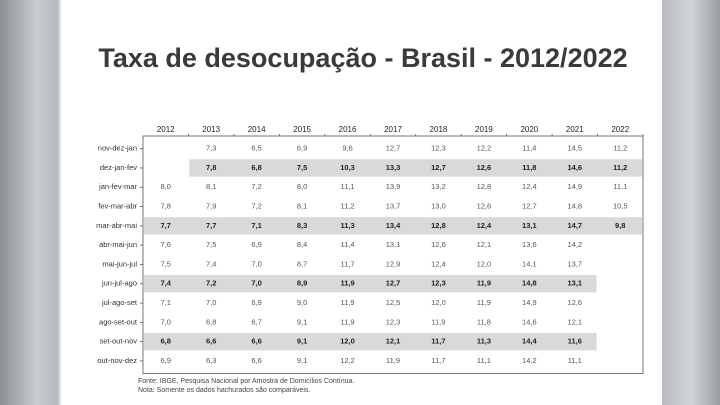 This screenshot has width=720, height=405. Describe the element at coordinates (166, 129) in the screenshot. I see `column-header: 2012` at that location.